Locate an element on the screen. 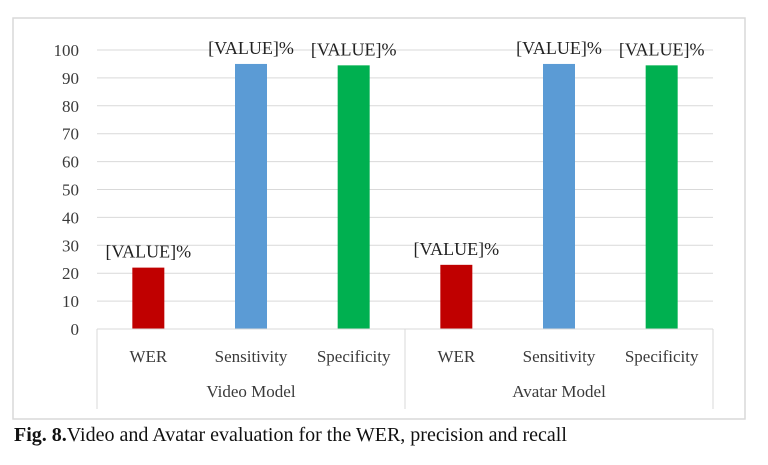  y-tick-label: 0 is located at coordinates (75, 329).